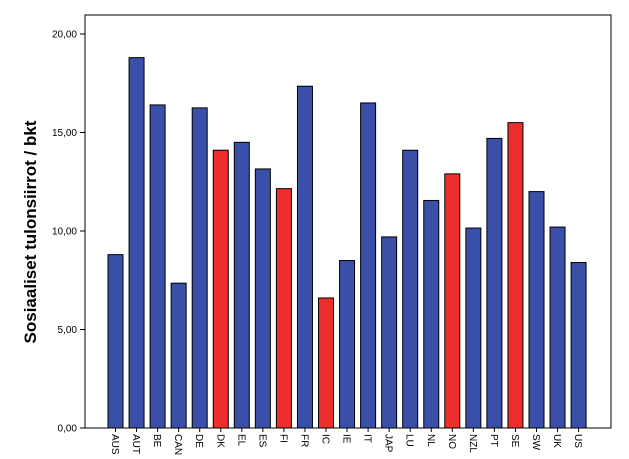 The width and height of the screenshot is (629, 459). I want to click on bar-nl, so click(431, 314).